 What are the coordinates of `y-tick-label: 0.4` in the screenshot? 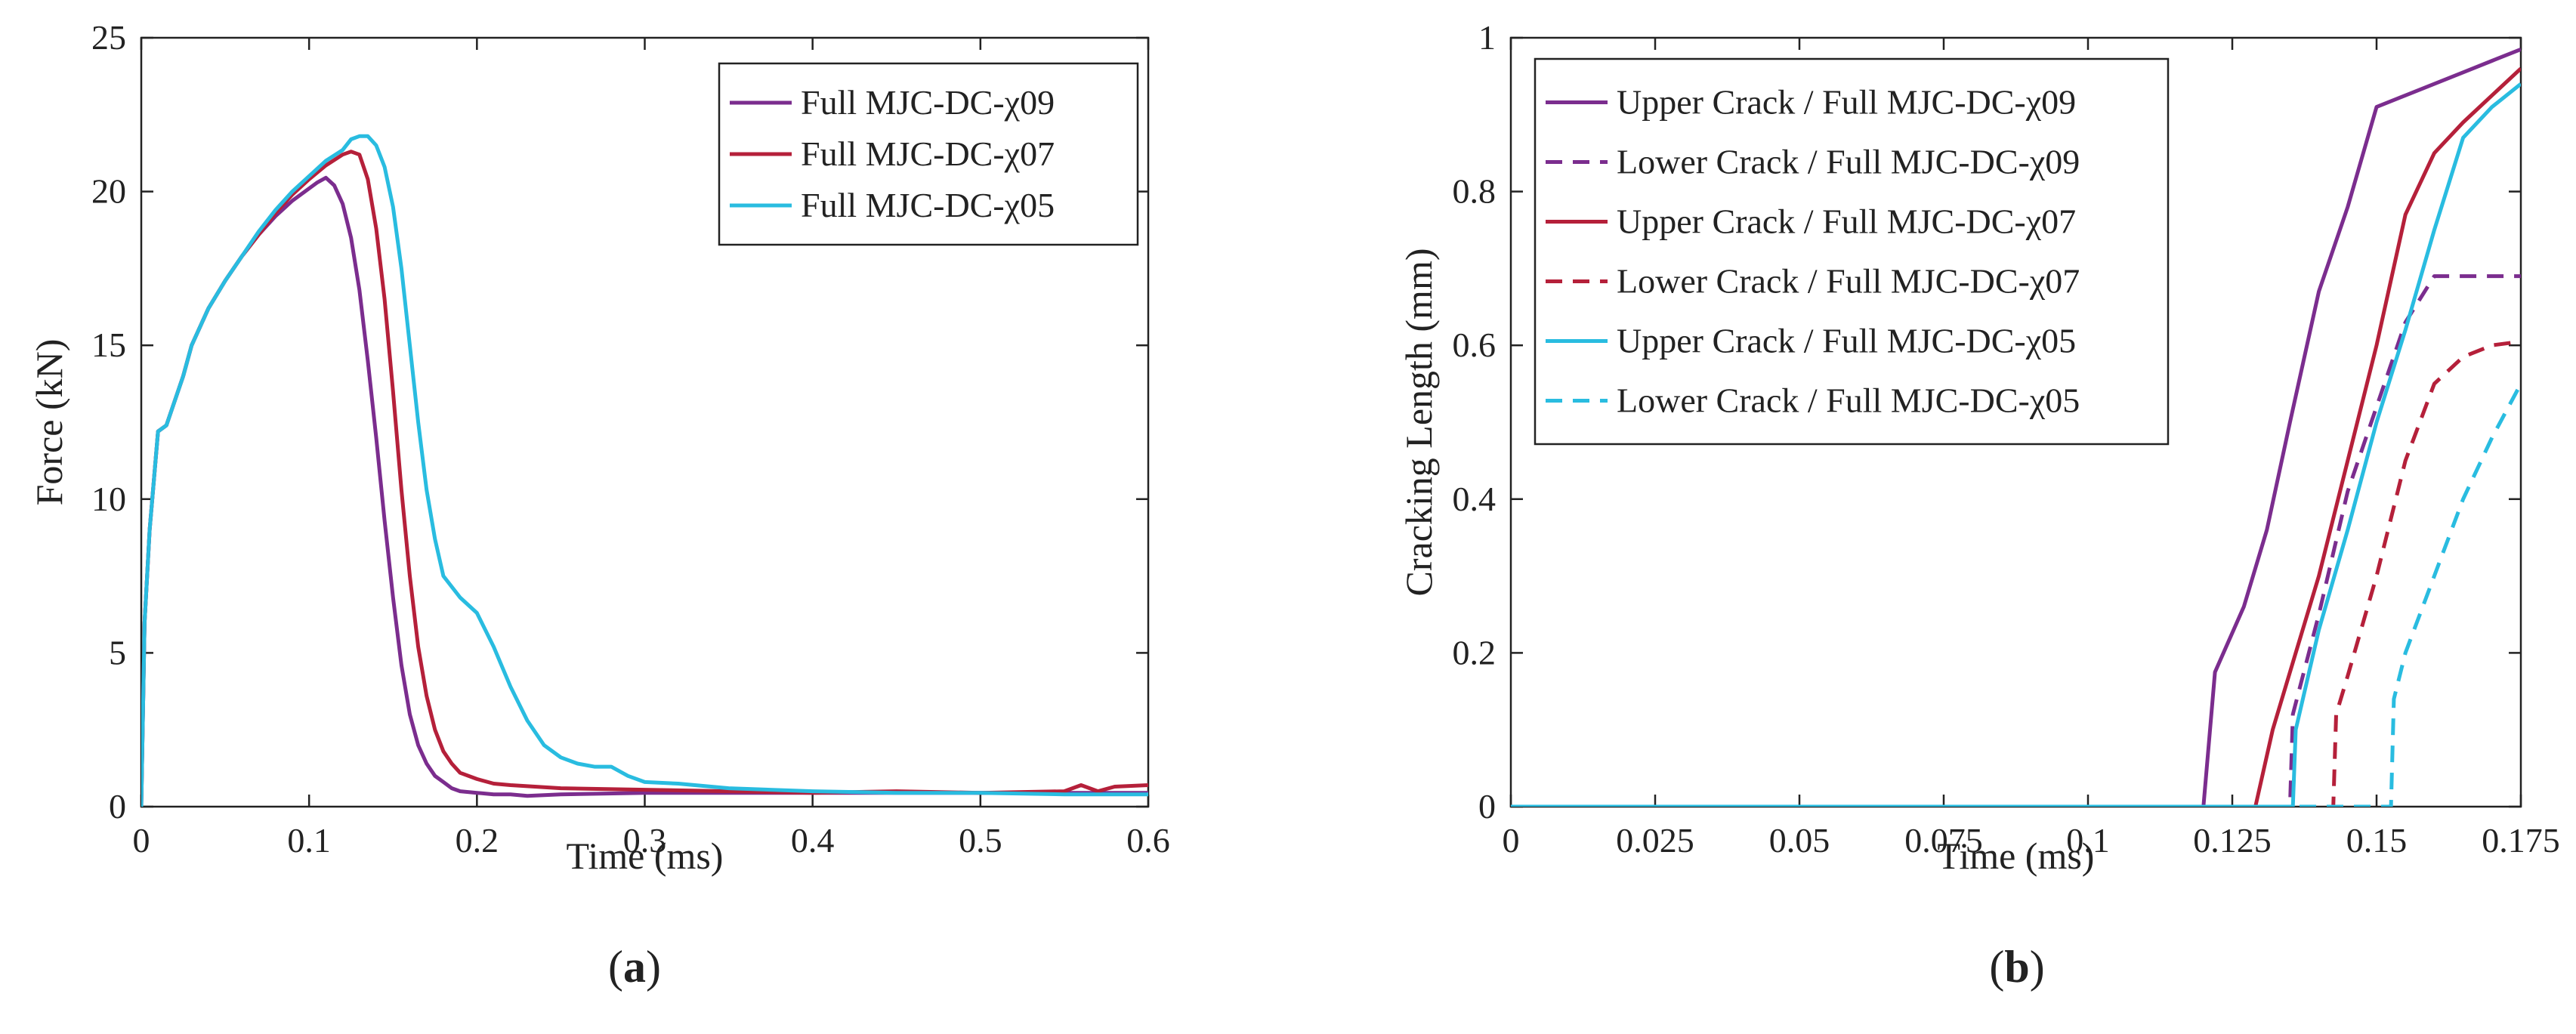 It's located at (1474, 499).